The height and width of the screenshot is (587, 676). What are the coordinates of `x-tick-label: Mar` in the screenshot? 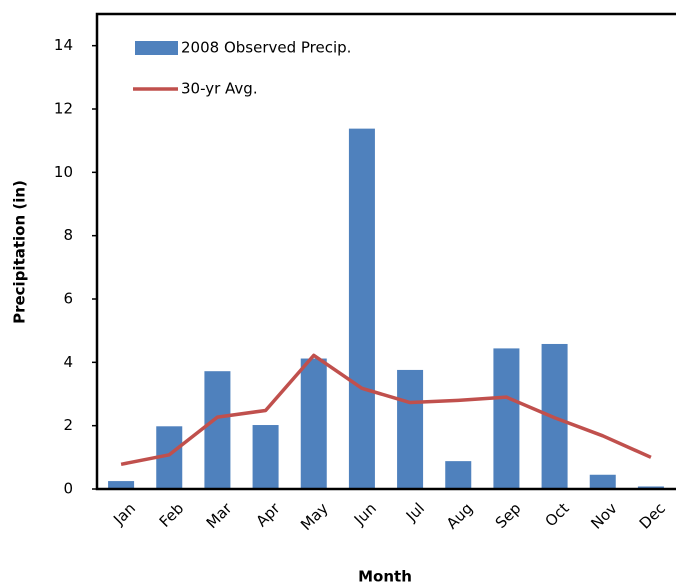 It's located at (219, 515).